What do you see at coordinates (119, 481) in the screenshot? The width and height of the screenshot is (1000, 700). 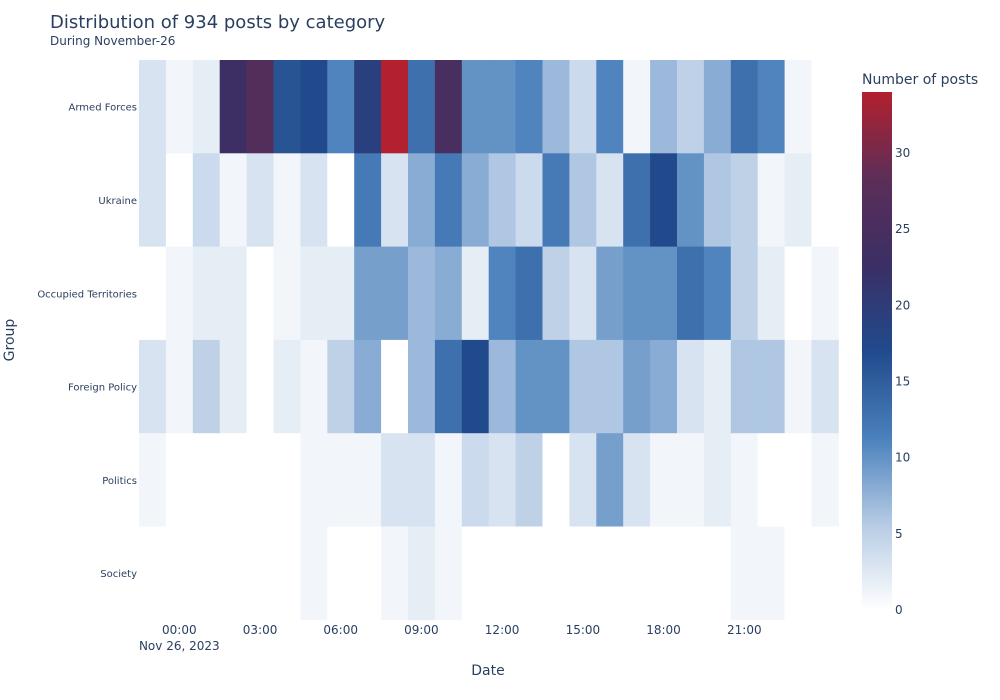 I see `y-tick-label: Politics` at bounding box center [119, 481].